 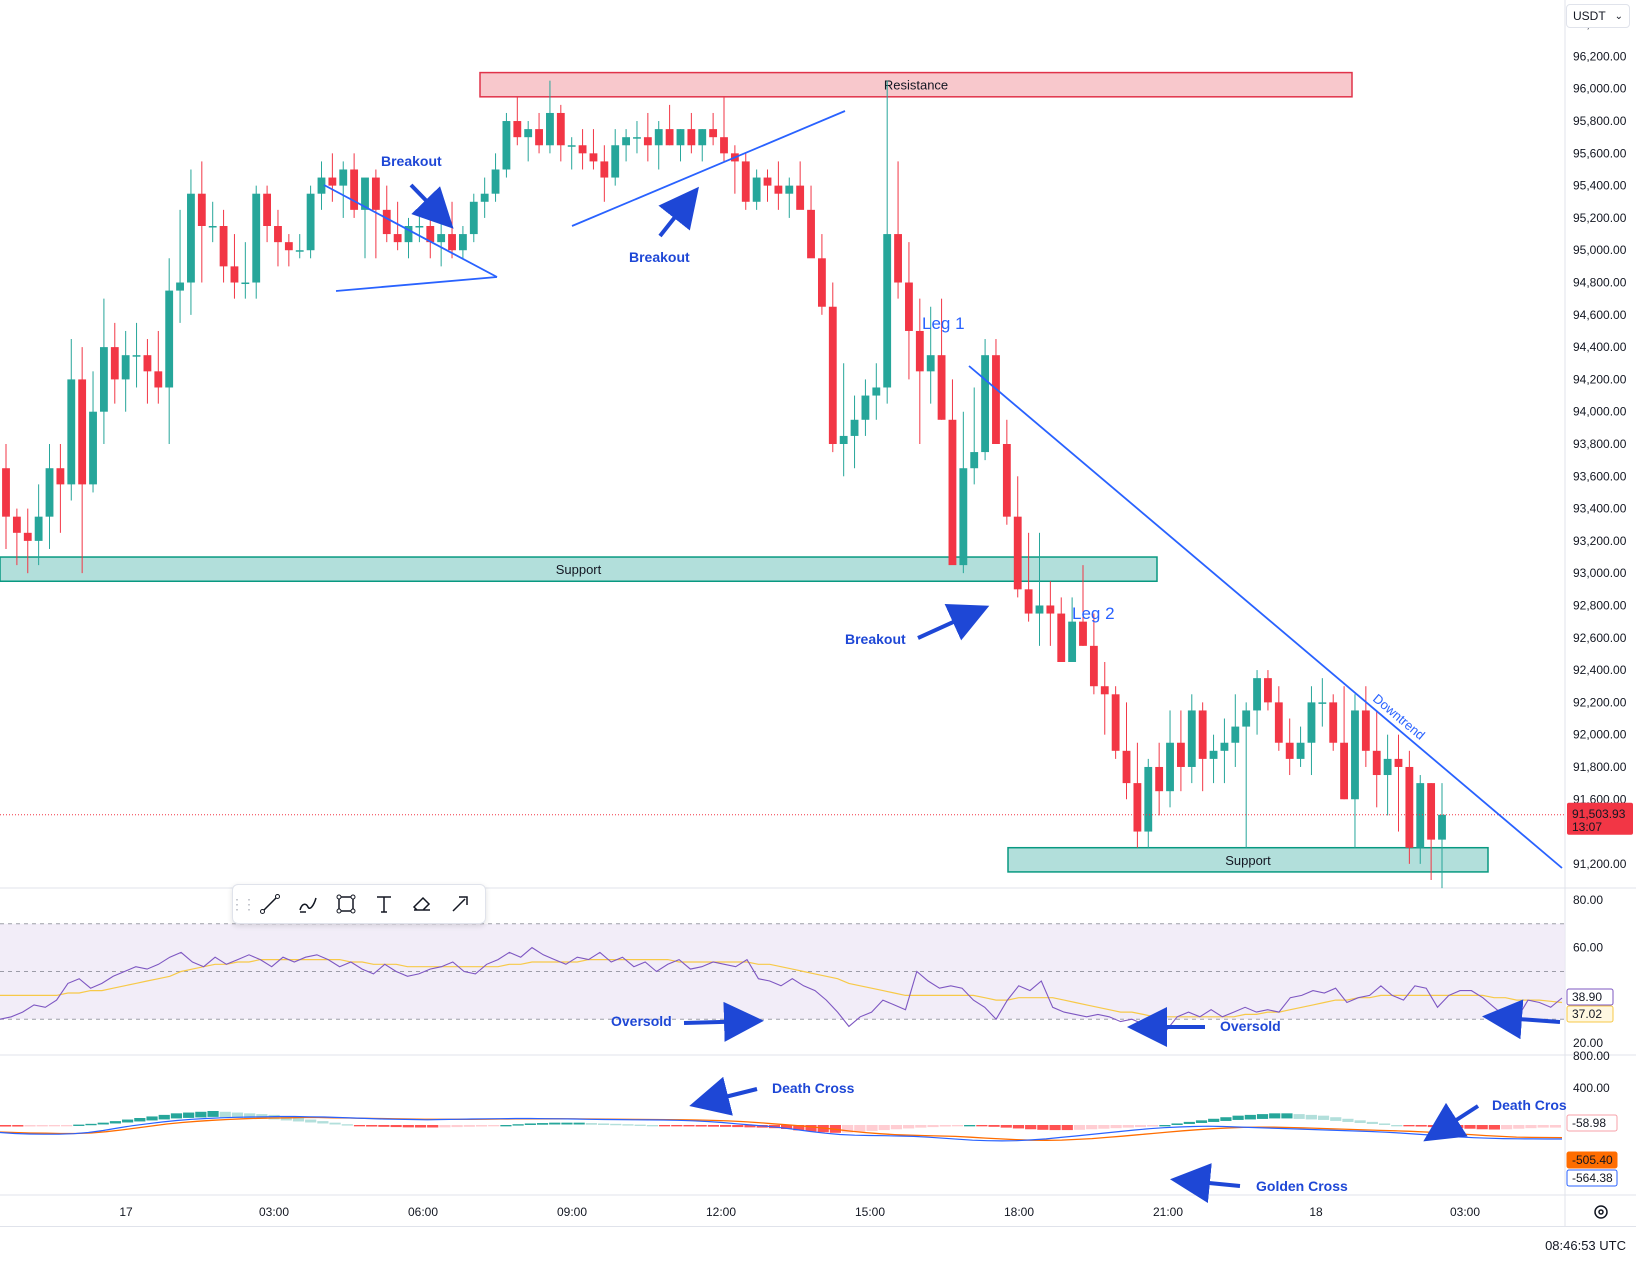 I want to click on indicator-annotation: Death Cros, so click(x=1529, y=1105).